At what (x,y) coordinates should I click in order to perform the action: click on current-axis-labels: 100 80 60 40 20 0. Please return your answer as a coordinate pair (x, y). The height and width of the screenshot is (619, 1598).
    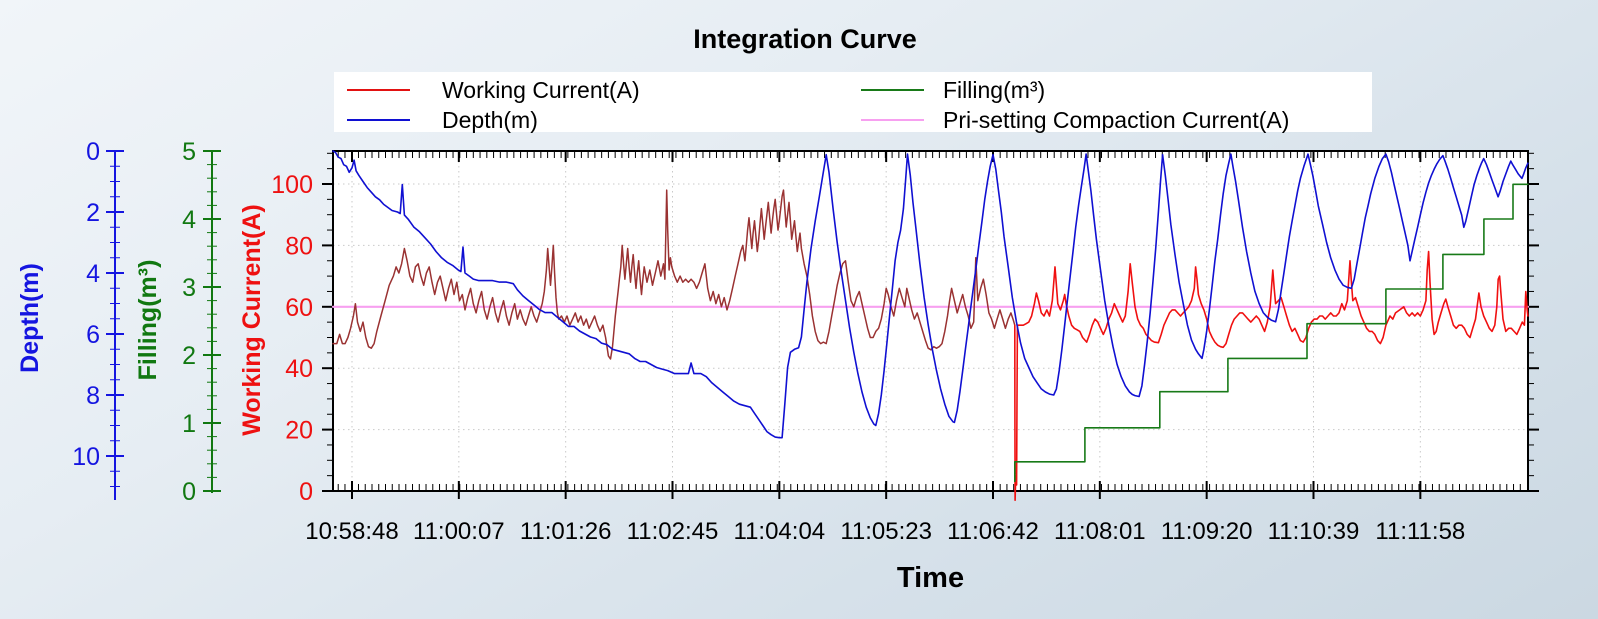
    Looking at the image, I should click on (292, 338).